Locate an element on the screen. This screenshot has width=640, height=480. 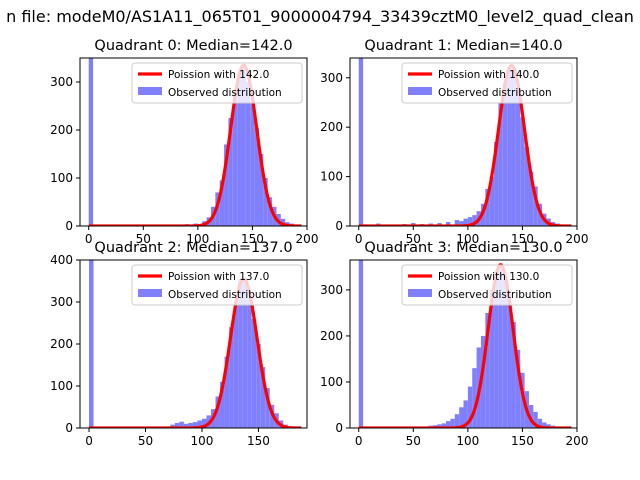
legend-poisson-label: Poission with 137.0 is located at coordinates (218, 277).